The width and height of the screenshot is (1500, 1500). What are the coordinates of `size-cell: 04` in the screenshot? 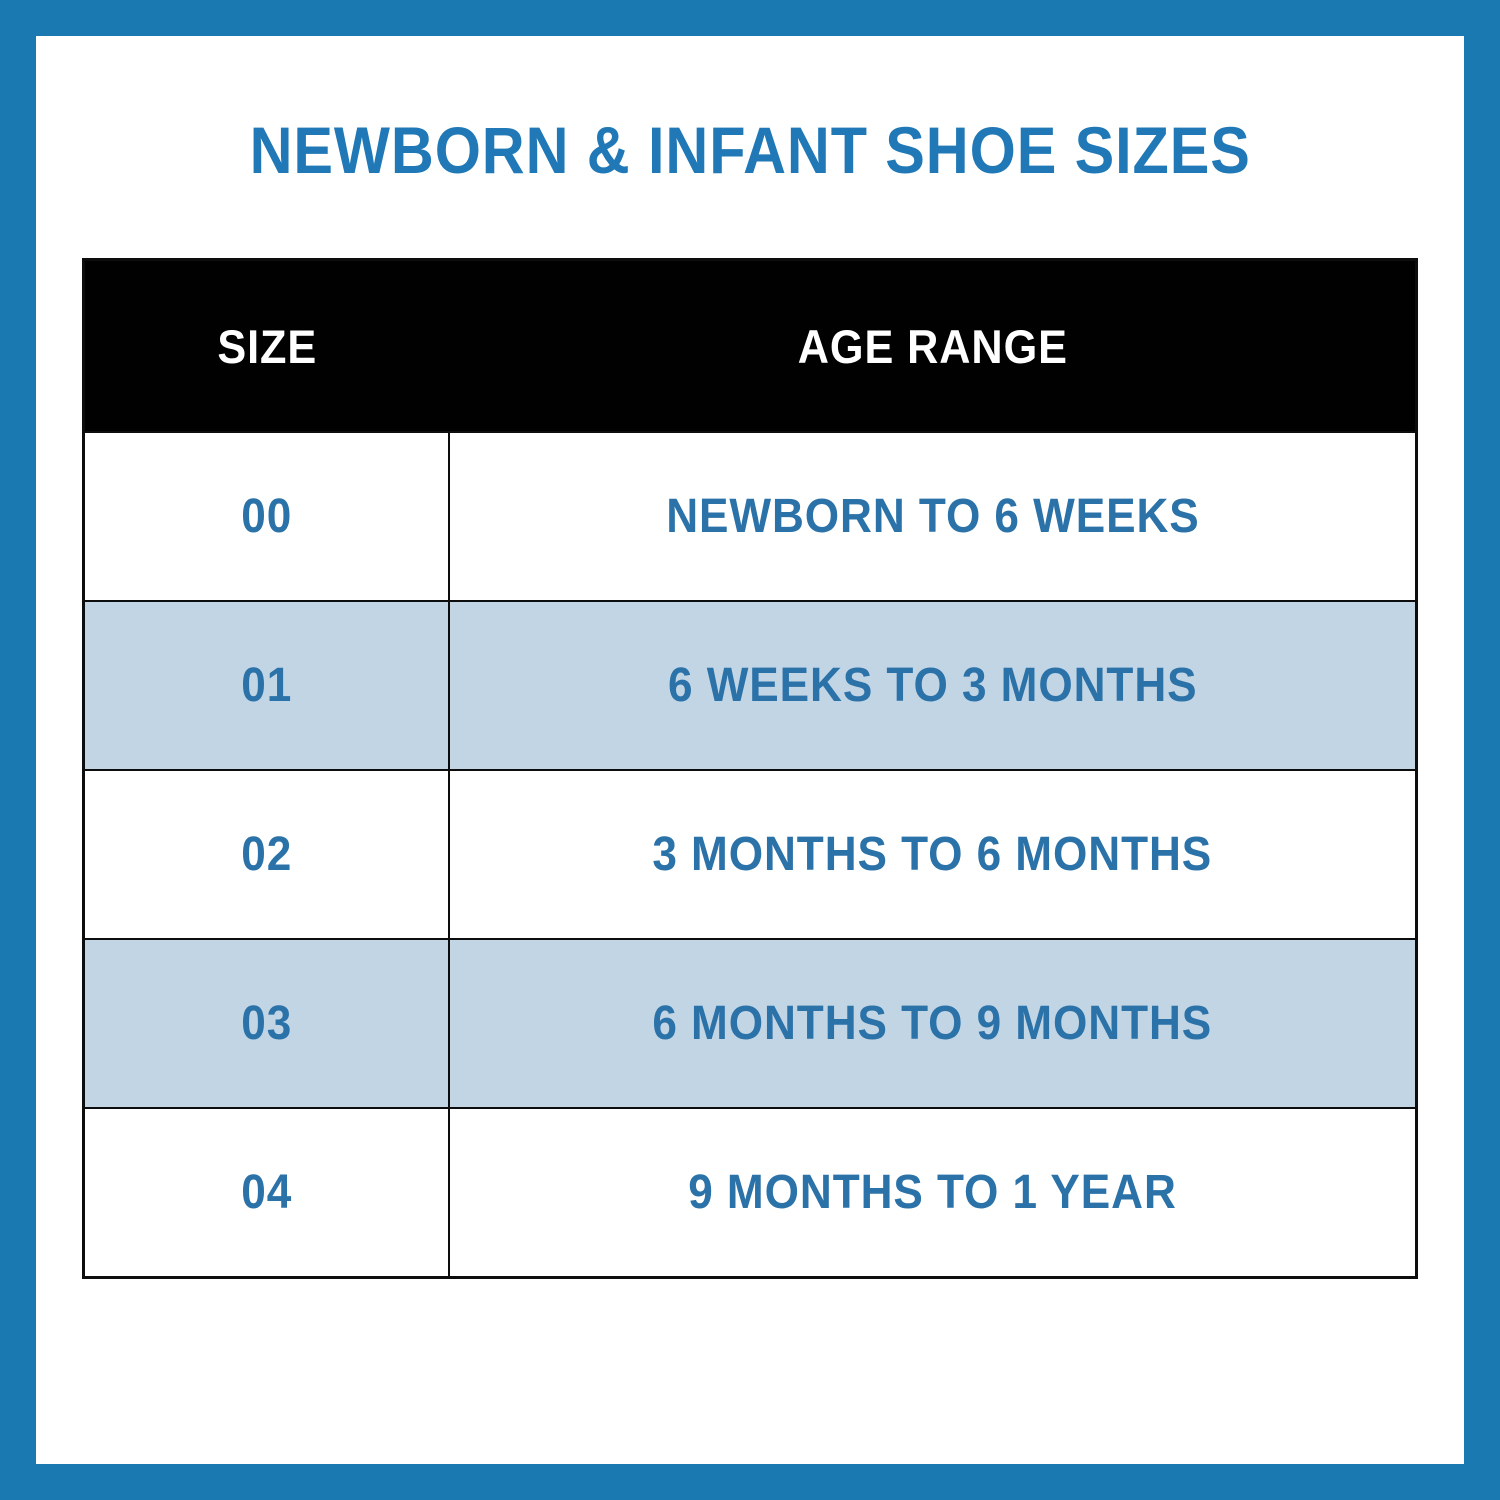 It's located at (267, 1192).